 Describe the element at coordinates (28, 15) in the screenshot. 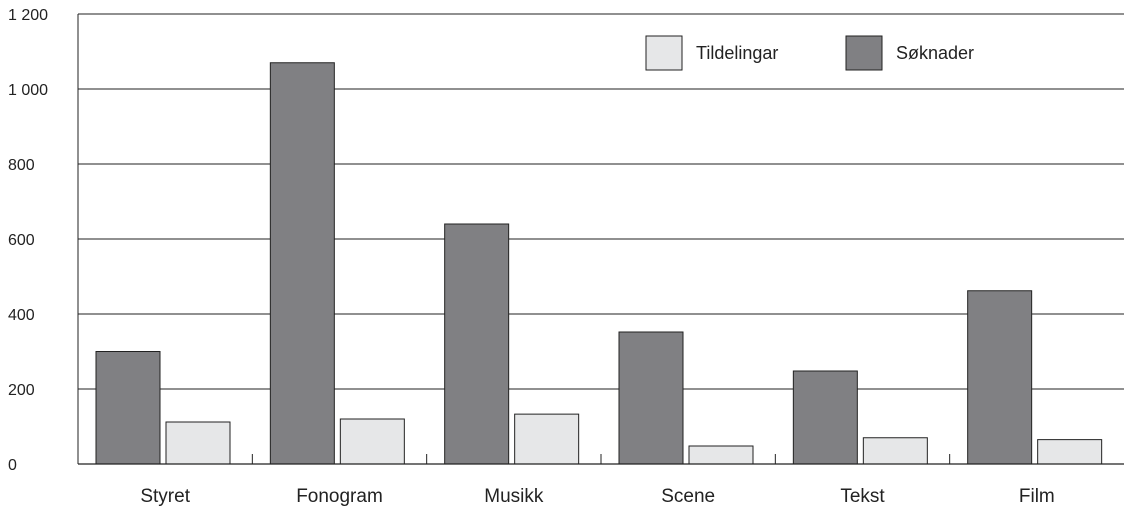

I see `y-tick-label: 1 200` at that location.